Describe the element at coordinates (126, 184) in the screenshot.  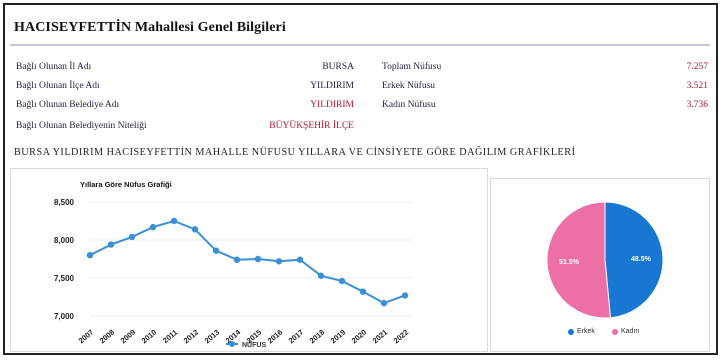
I see `line-chart-title: Yıllara Göre Nüfus Grafiği` at that location.